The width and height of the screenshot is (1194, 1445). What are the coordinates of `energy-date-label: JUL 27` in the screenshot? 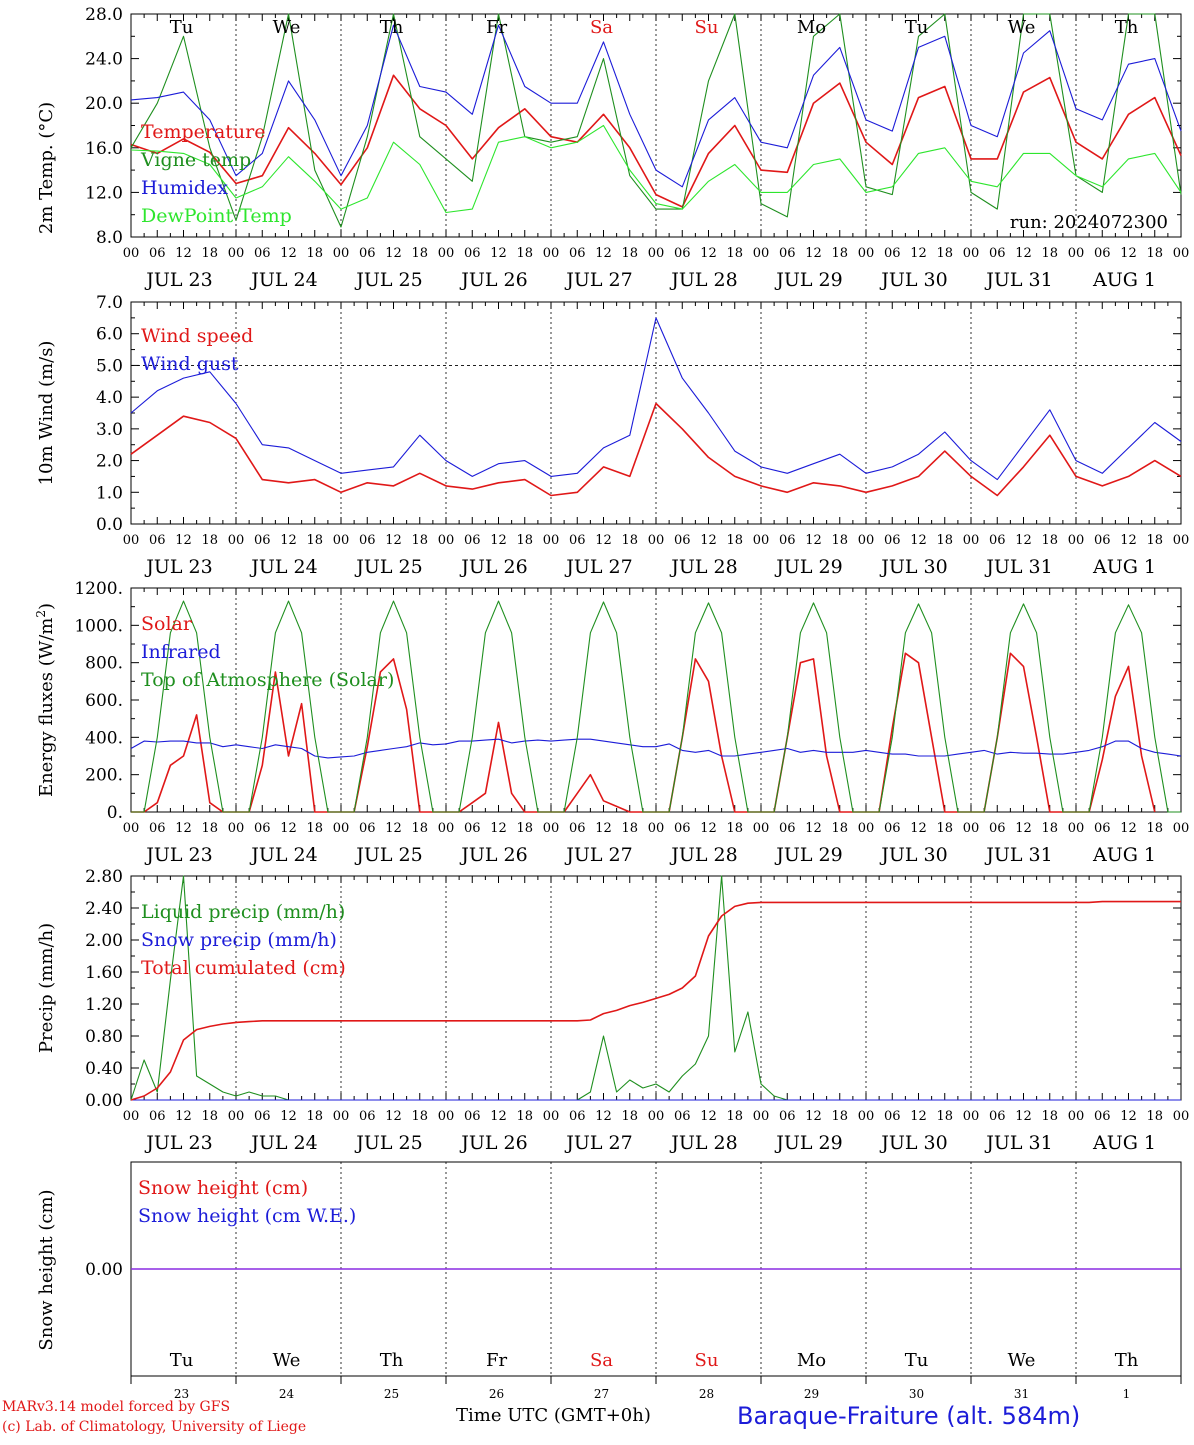 It's located at (598, 855).